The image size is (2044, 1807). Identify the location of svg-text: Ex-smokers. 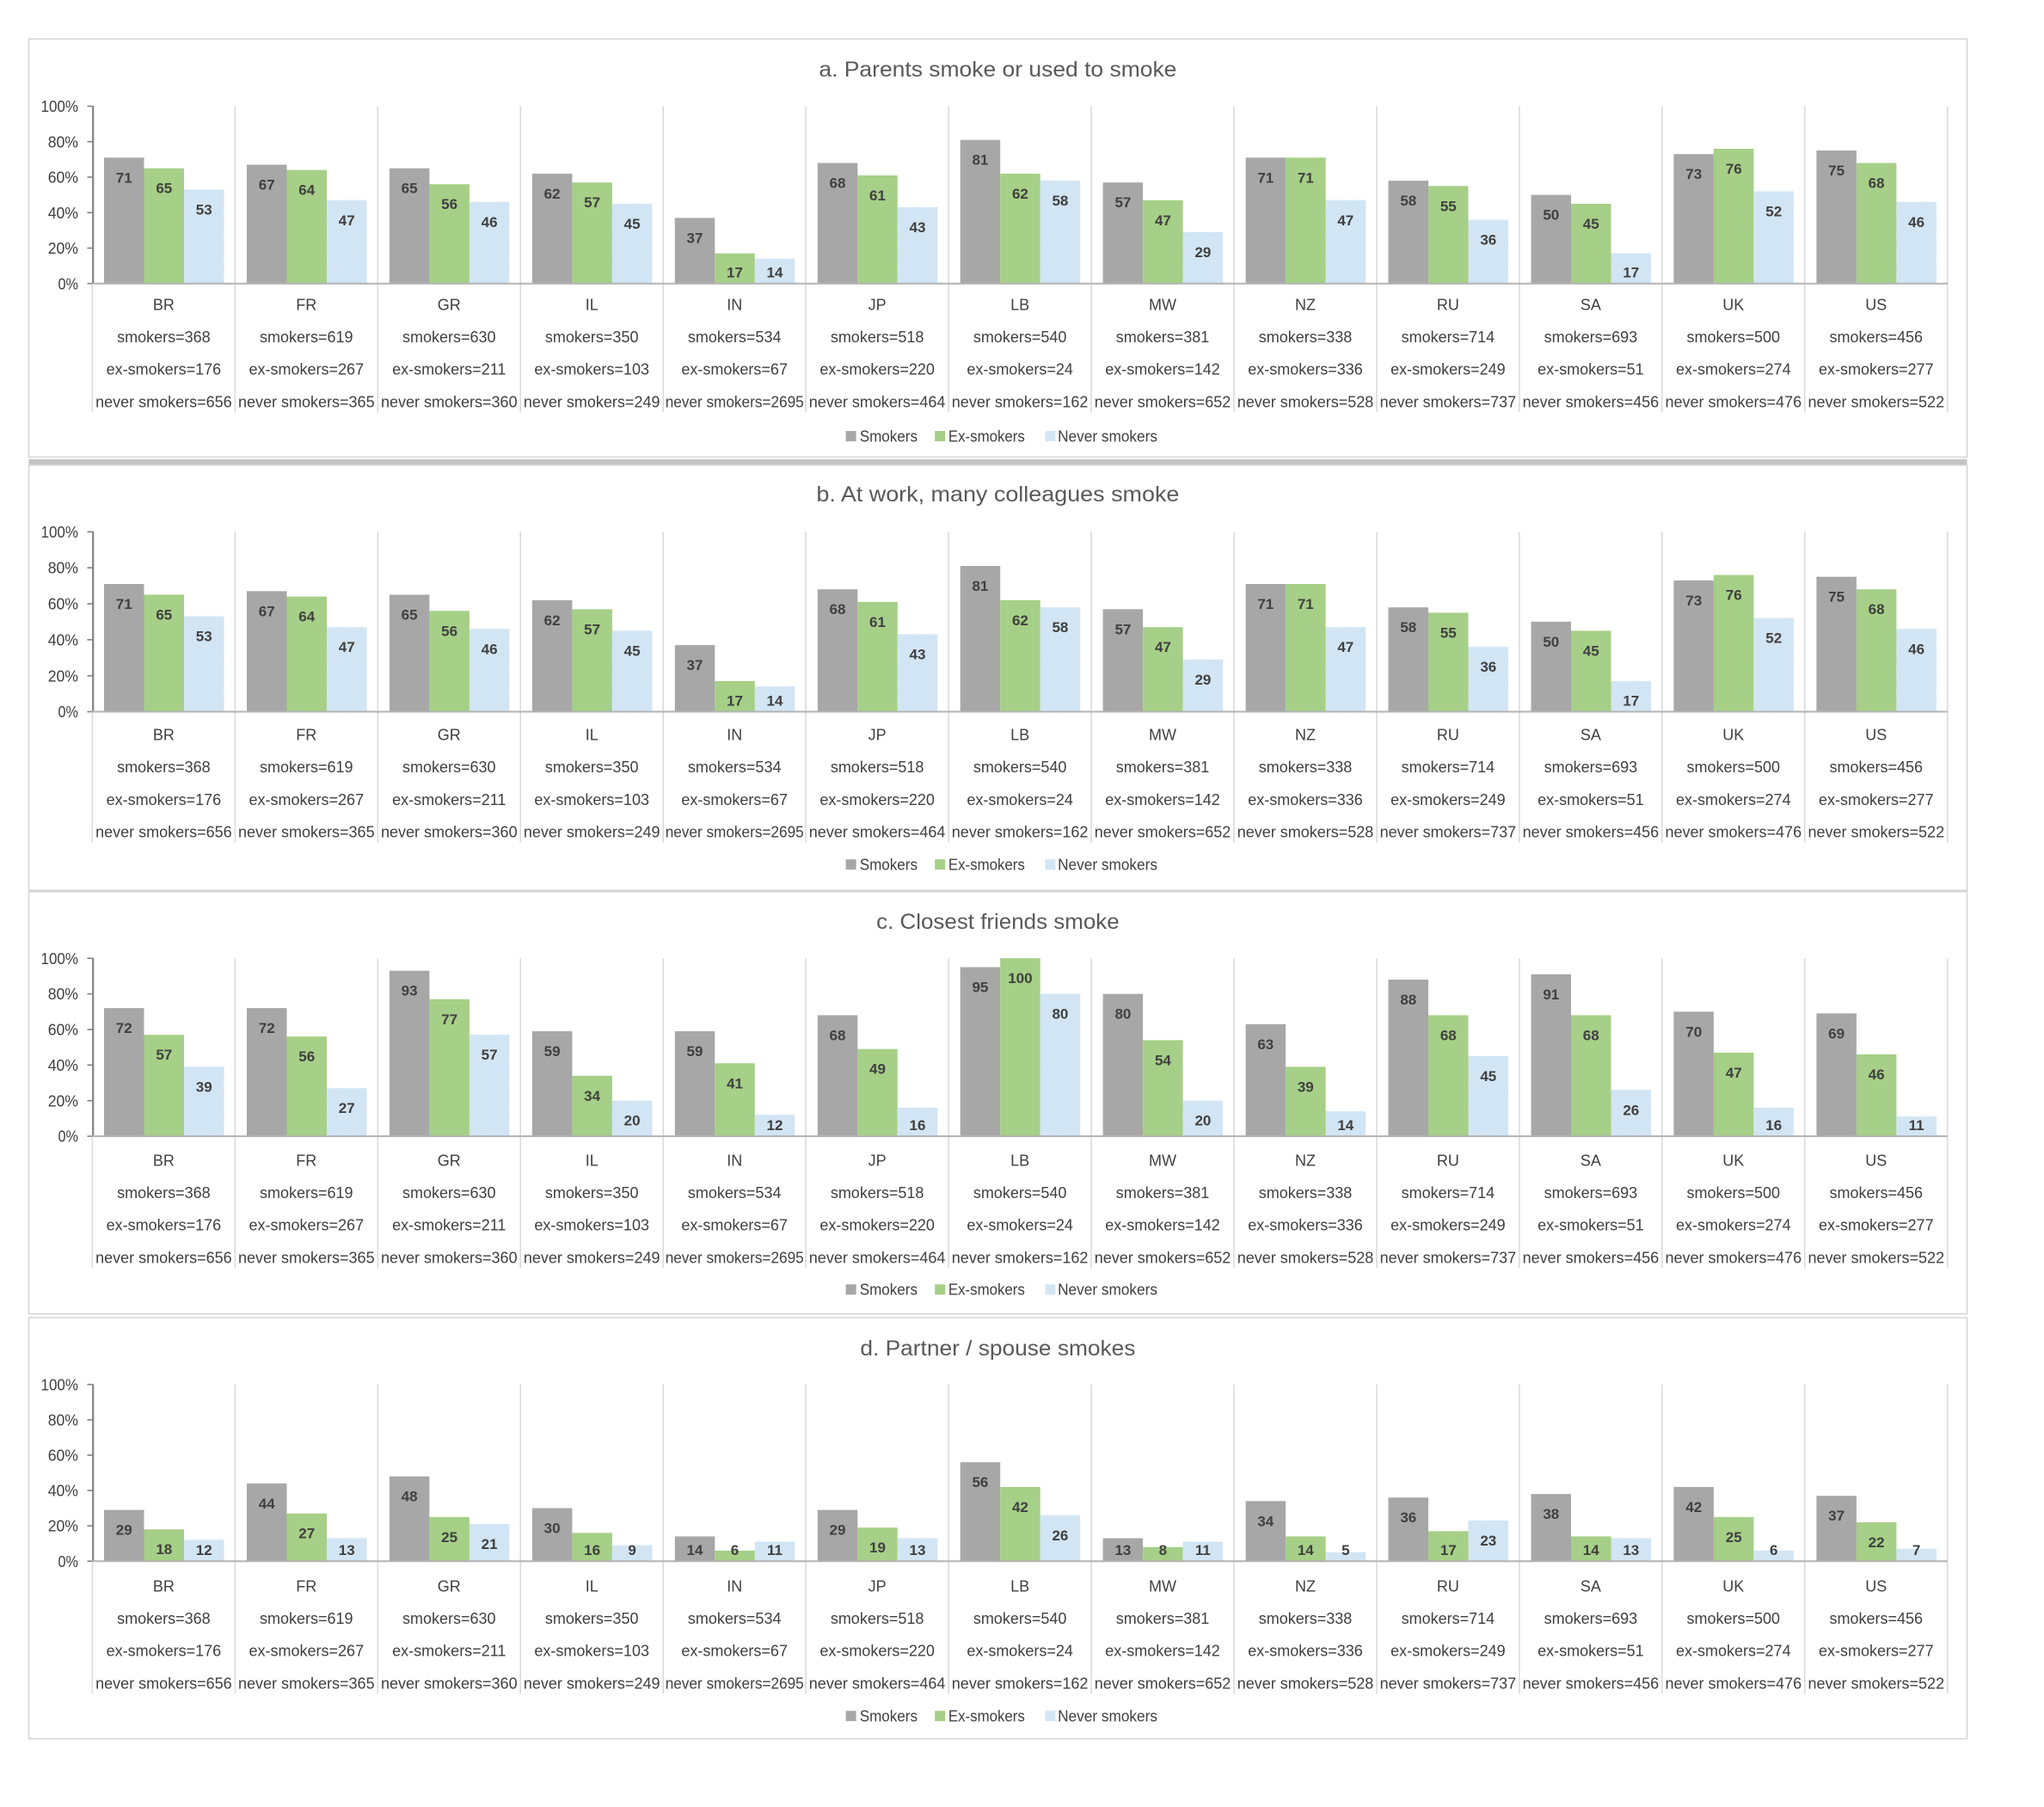
(986, 436).